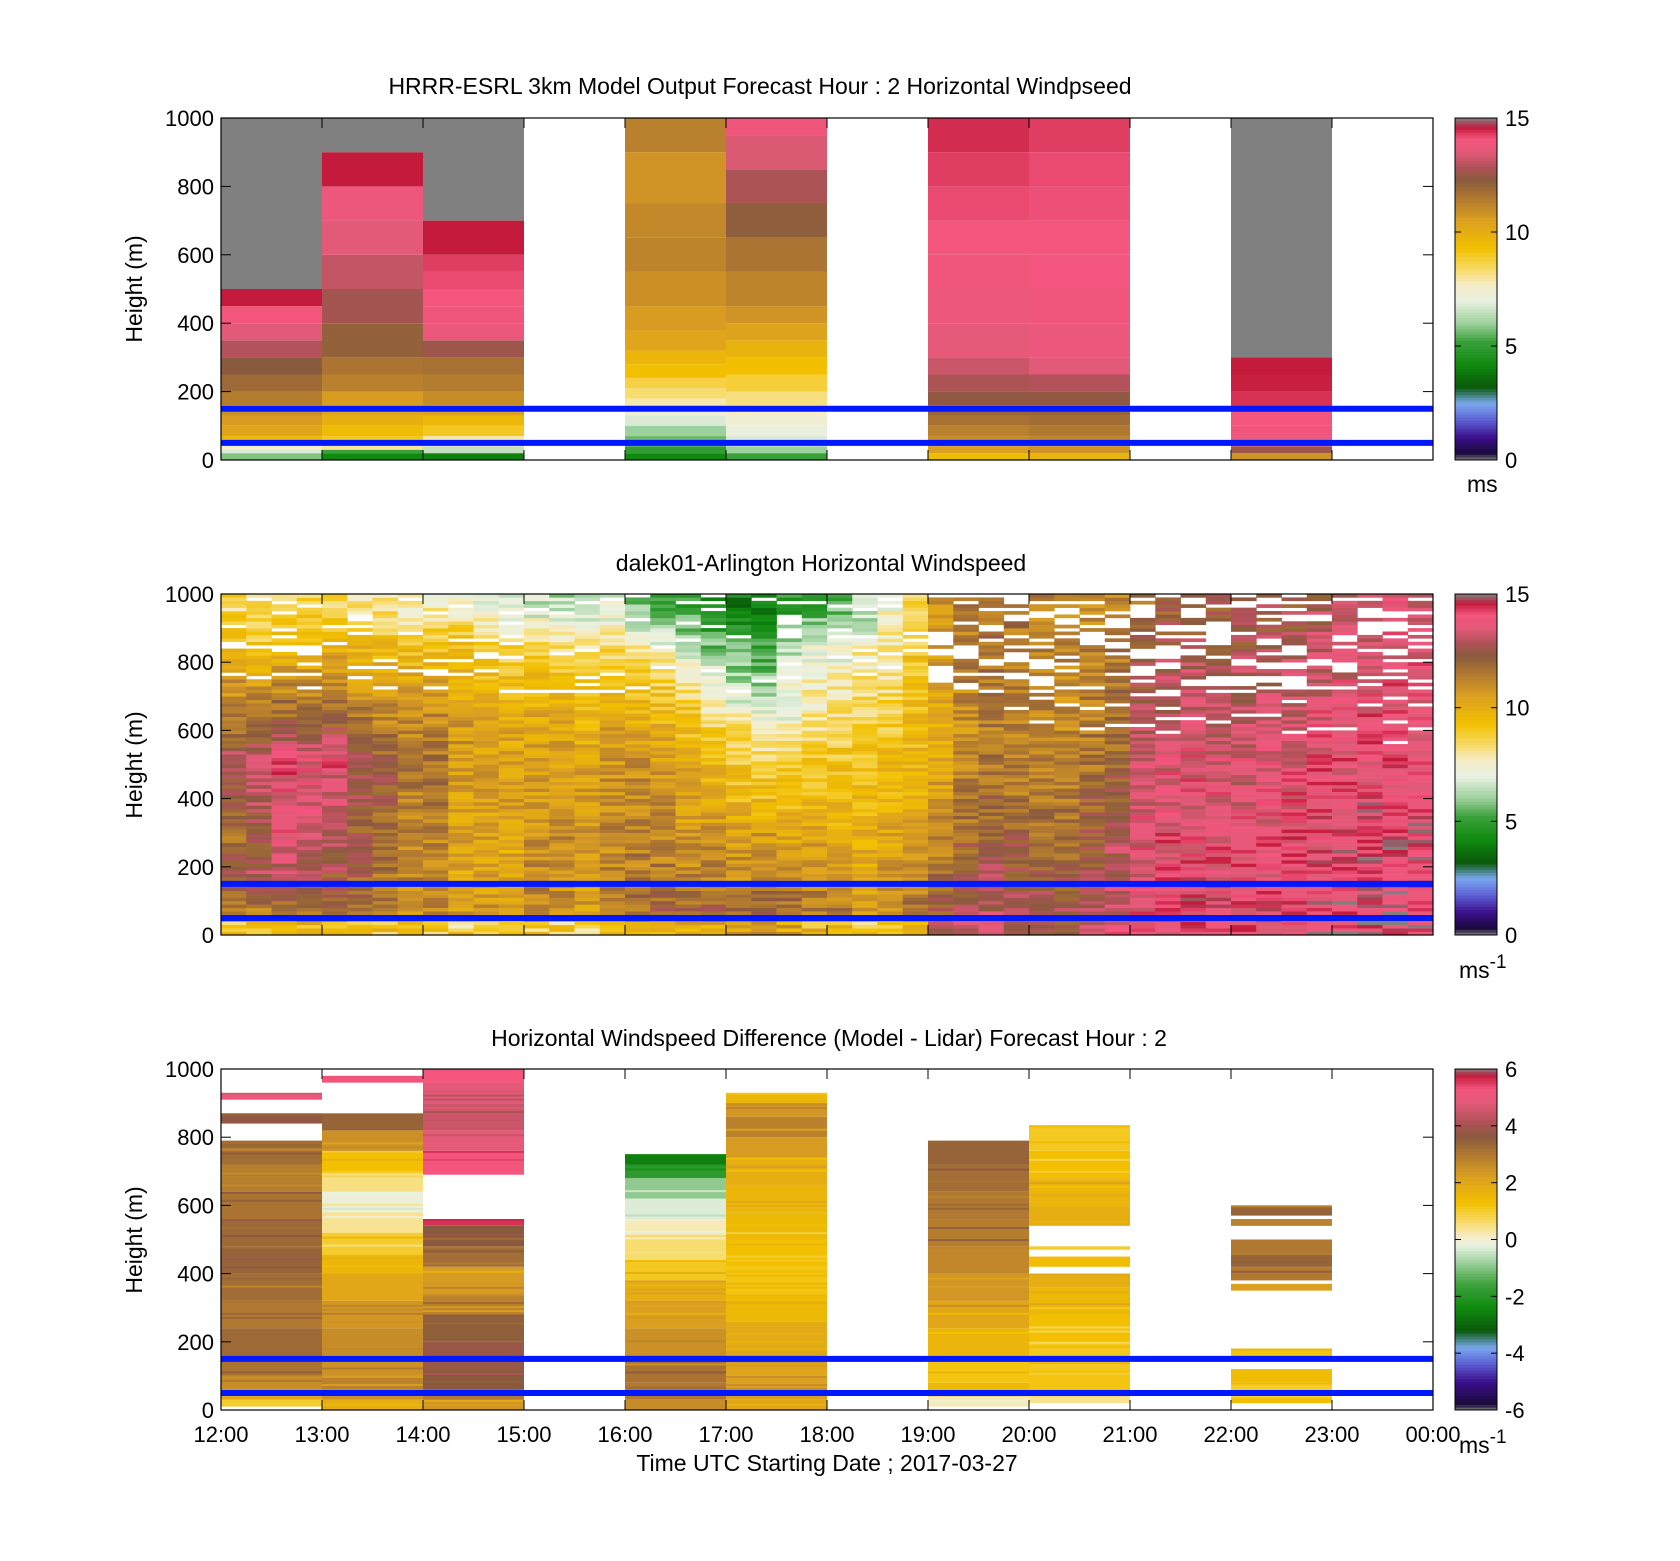 The width and height of the screenshot is (1680, 1561). I want to click on panel-1-colorbar-segment, so click(1476, 302).